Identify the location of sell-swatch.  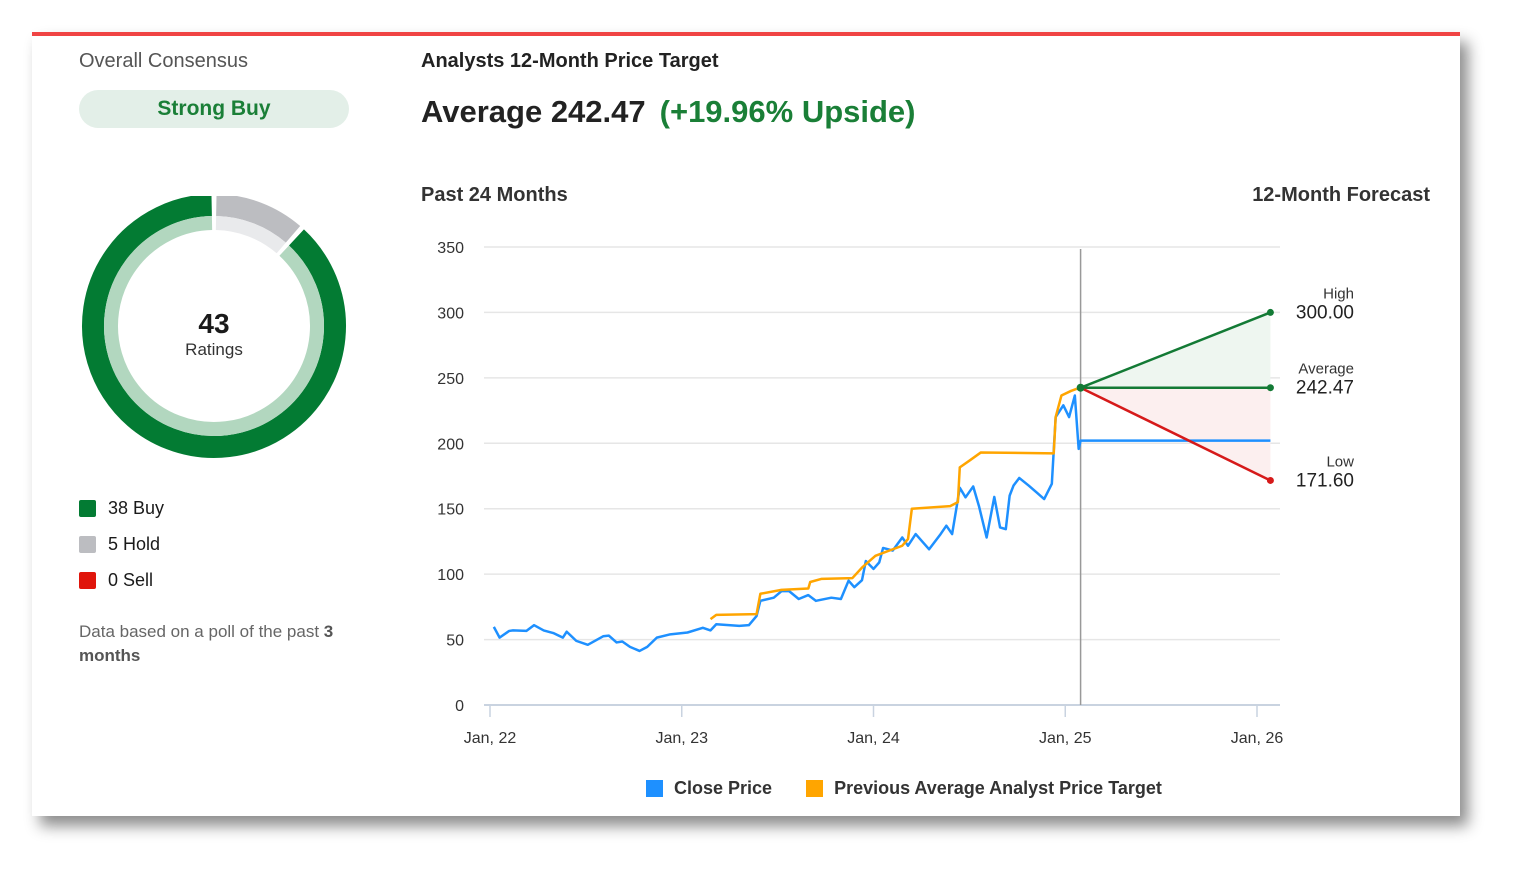
(87, 580).